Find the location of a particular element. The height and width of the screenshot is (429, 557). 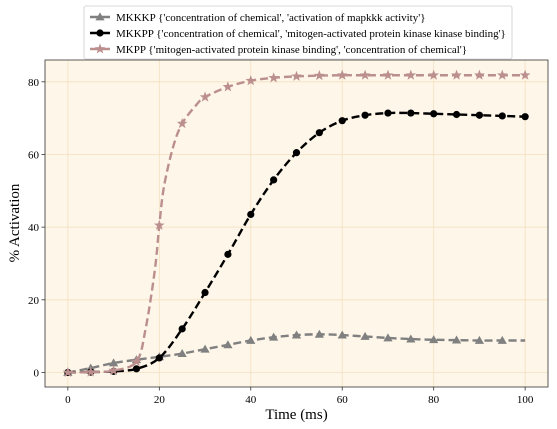

legend-box is located at coordinates (298, 32).